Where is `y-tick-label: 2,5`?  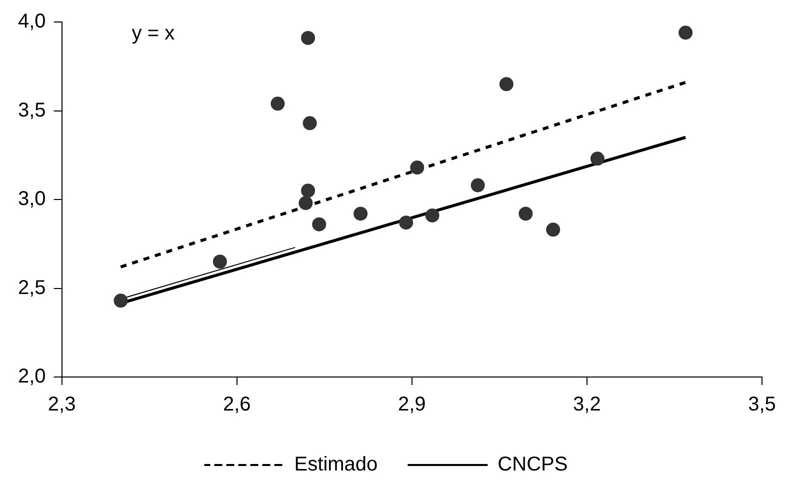
y-tick-label: 2,5 is located at coordinates (32, 287).